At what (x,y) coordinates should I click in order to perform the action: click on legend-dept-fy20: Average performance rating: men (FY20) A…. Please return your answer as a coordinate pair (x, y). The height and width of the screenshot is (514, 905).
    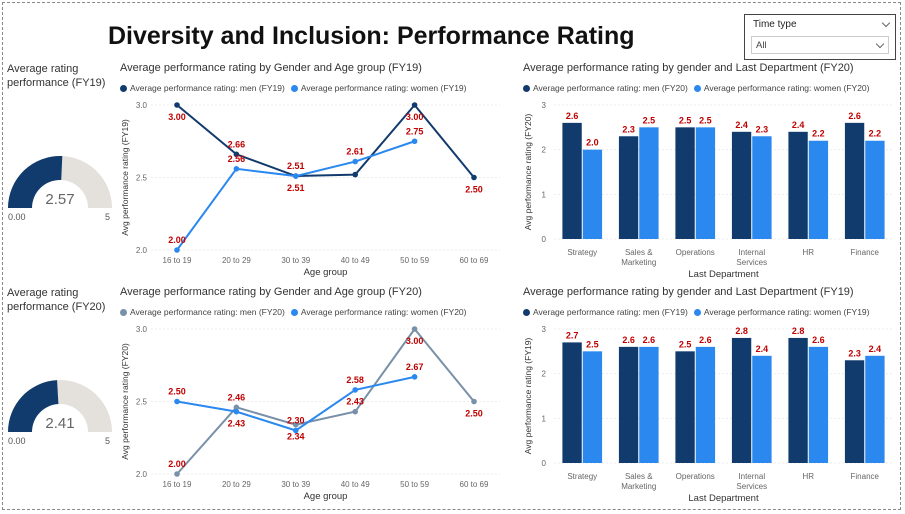
    Looking at the image, I should click on (699, 88).